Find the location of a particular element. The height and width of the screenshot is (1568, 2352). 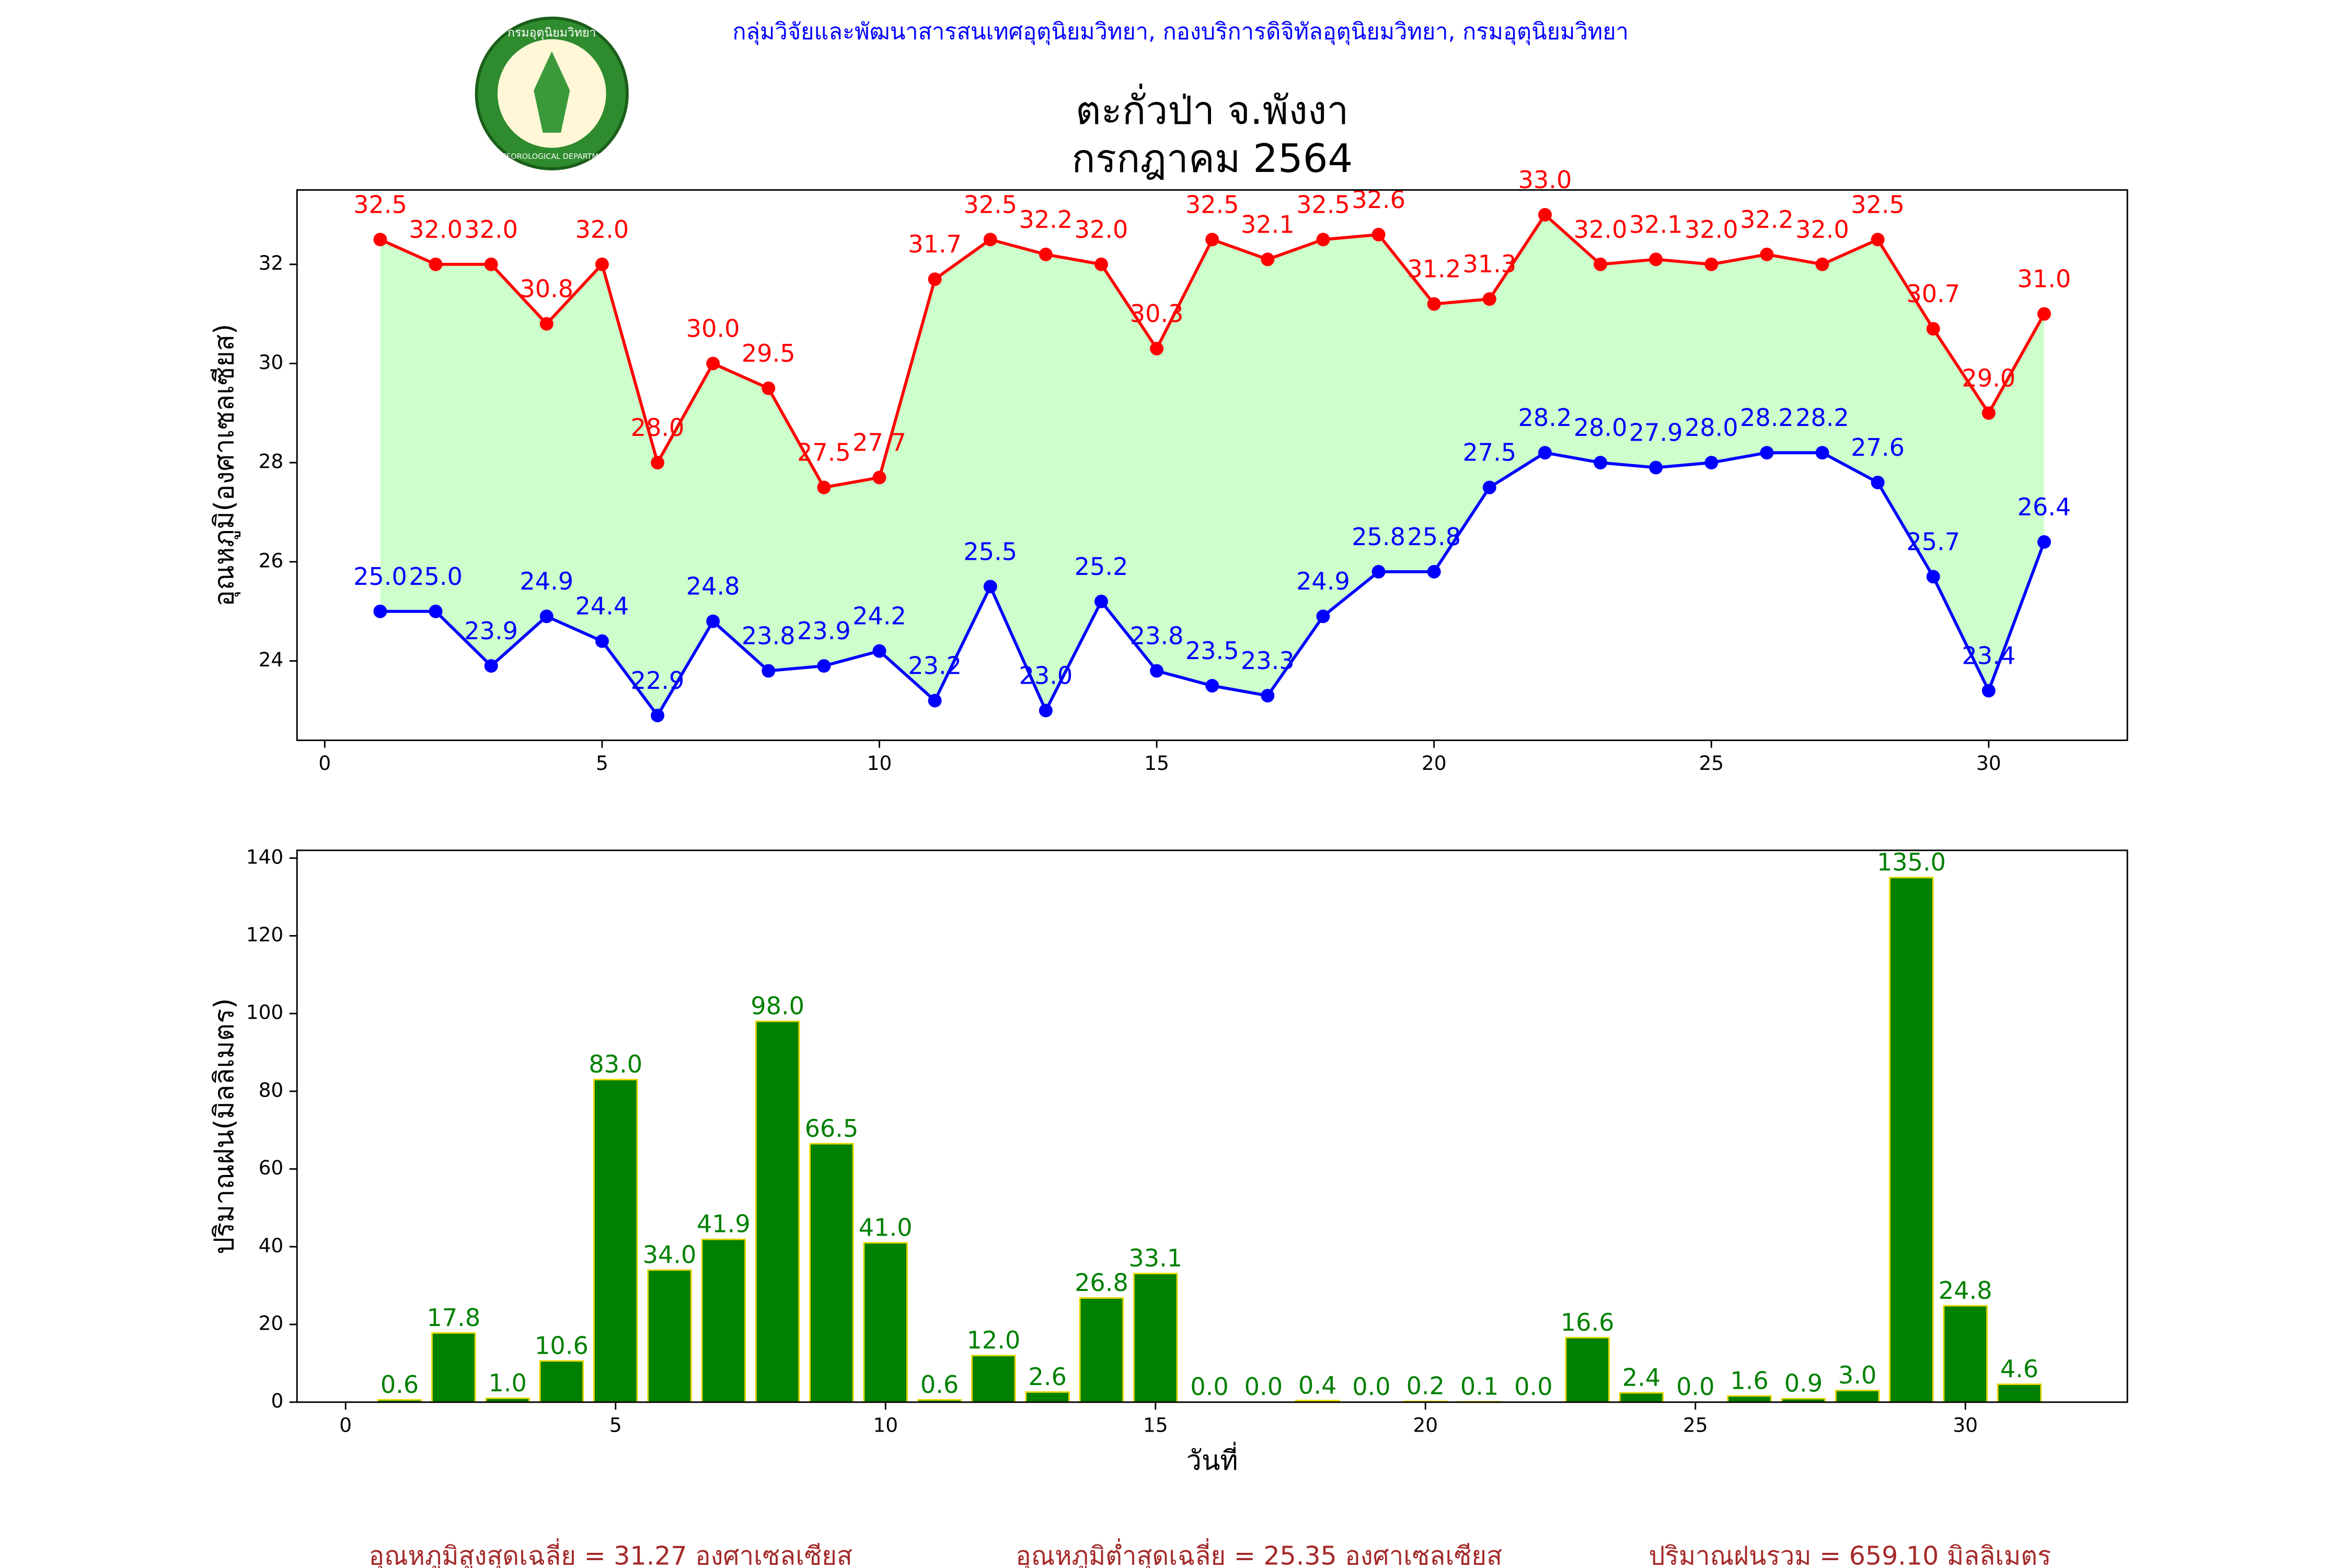

y-tick-label: 80 is located at coordinates (271, 1089).